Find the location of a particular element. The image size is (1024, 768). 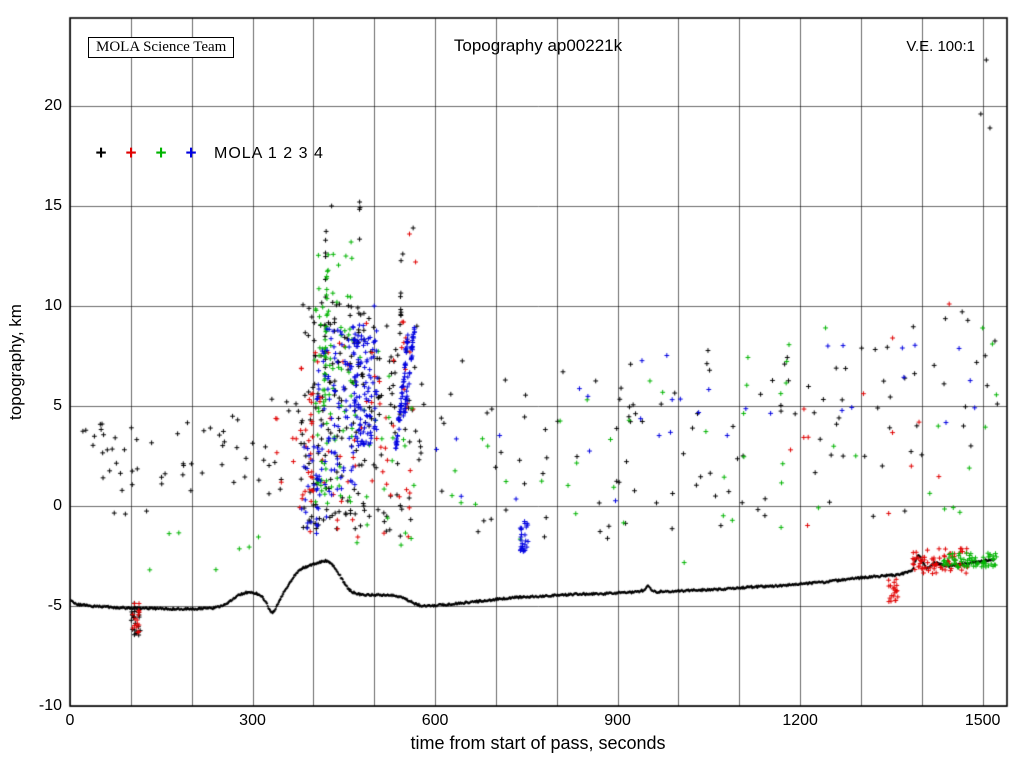

y-tick-label: -5 is located at coordinates (54, 605).